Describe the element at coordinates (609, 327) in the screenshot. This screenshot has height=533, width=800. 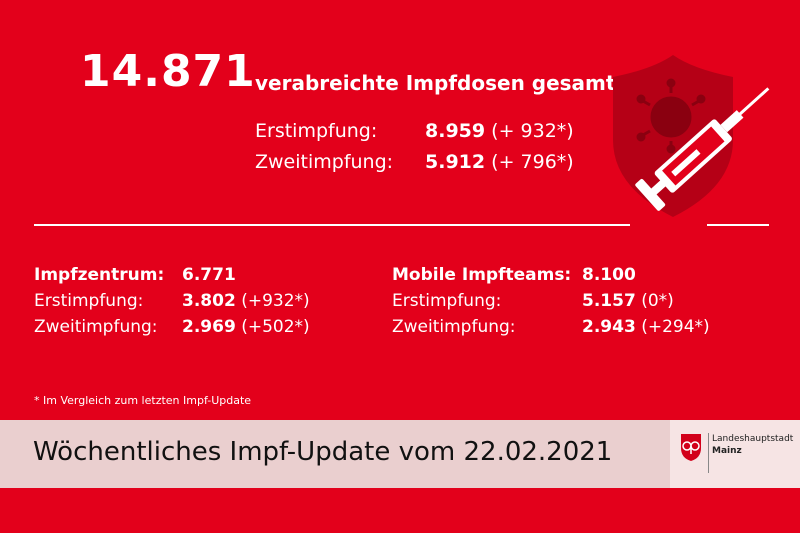
I see `mobile-second-number: 2.943` at that location.